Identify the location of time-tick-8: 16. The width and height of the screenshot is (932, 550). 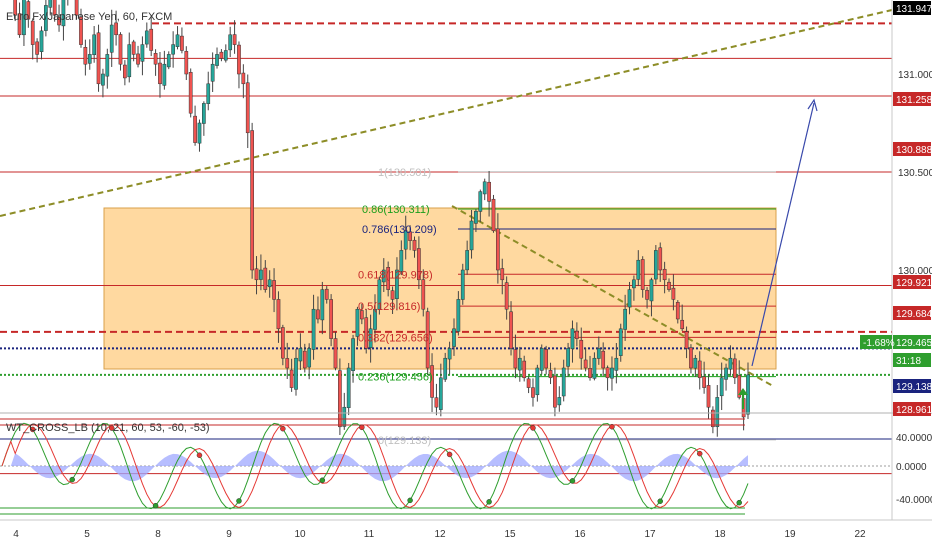
(580, 534).